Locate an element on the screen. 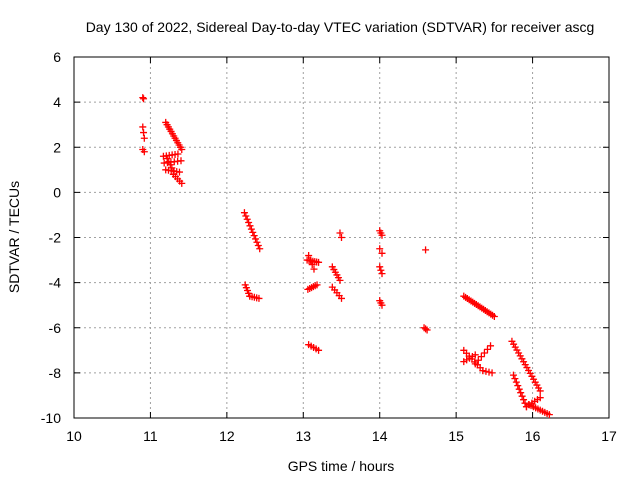  y-tick-label: 6 is located at coordinates (57, 57).